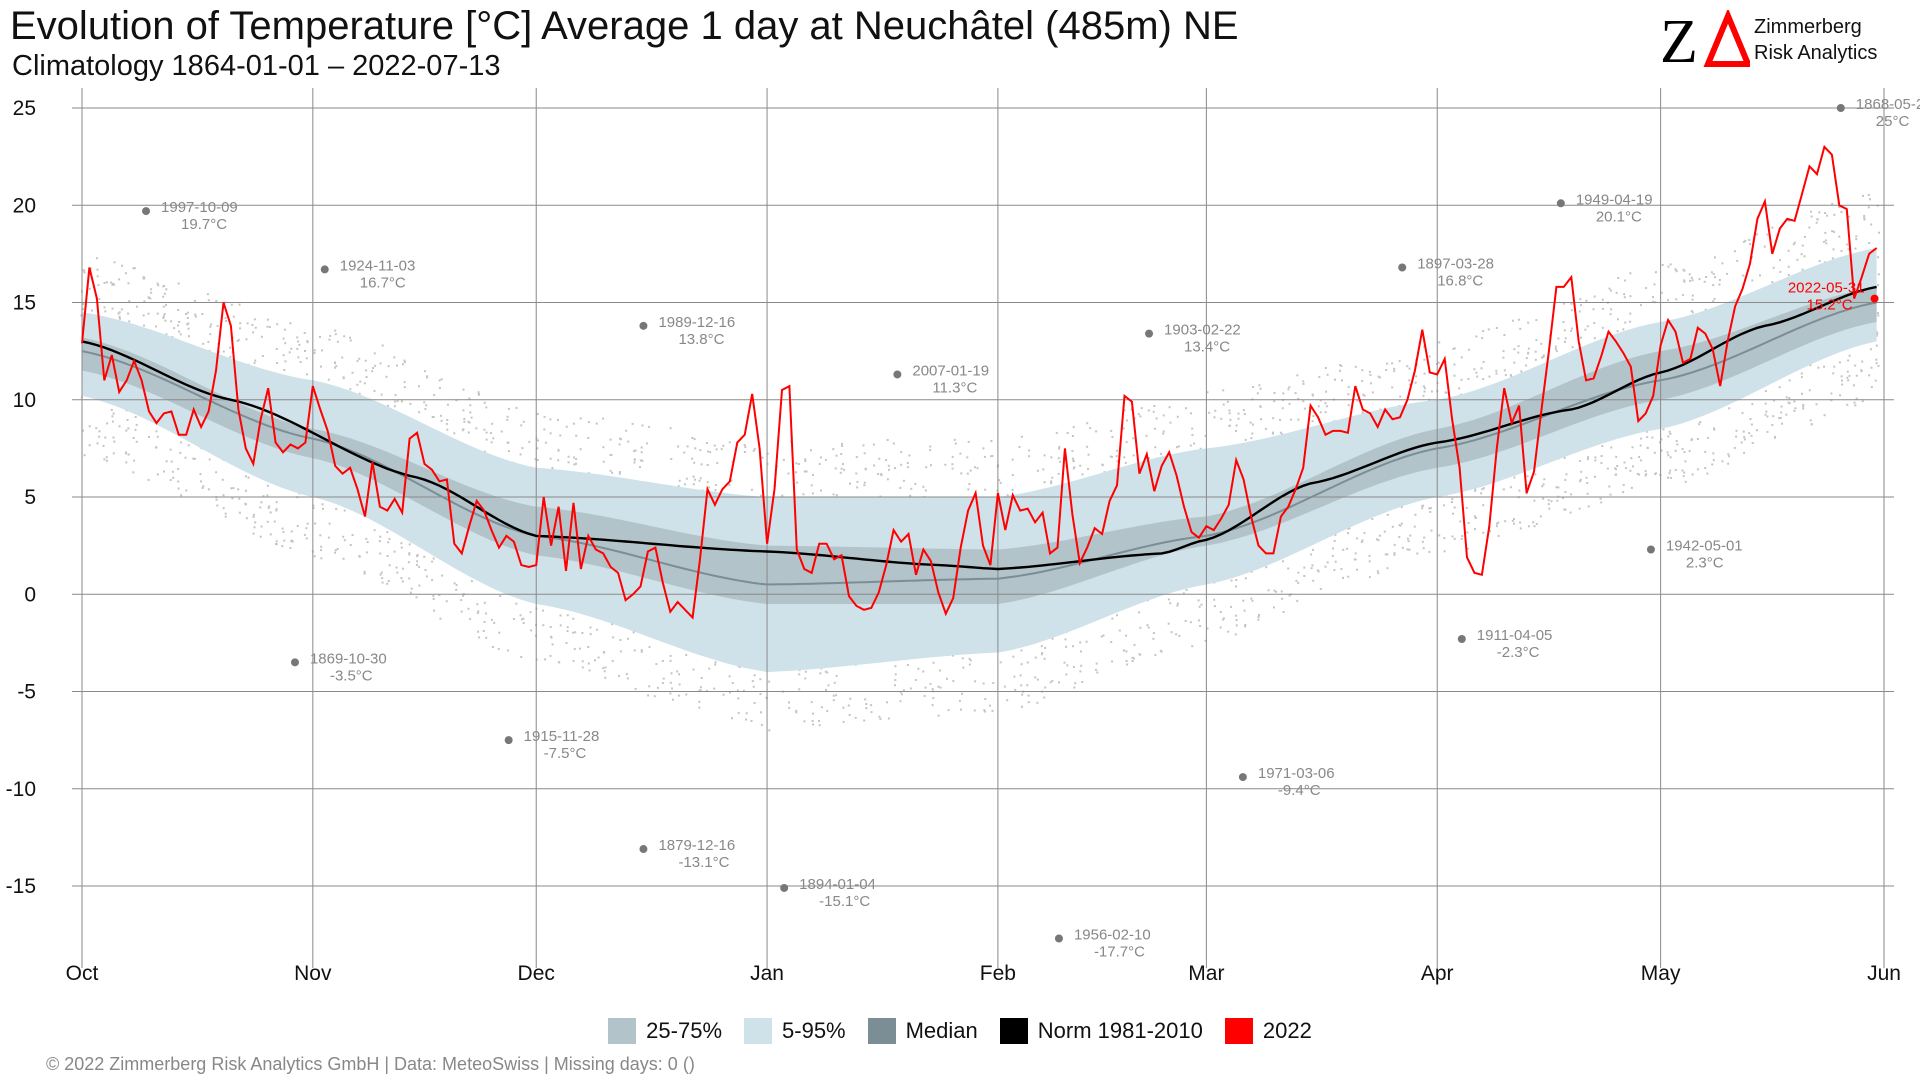 The width and height of the screenshot is (1920, 1080). Describe the element at coordinates (1704, 546) in the screenshot. I see `record-date-label: 1942-05-01` at that location.